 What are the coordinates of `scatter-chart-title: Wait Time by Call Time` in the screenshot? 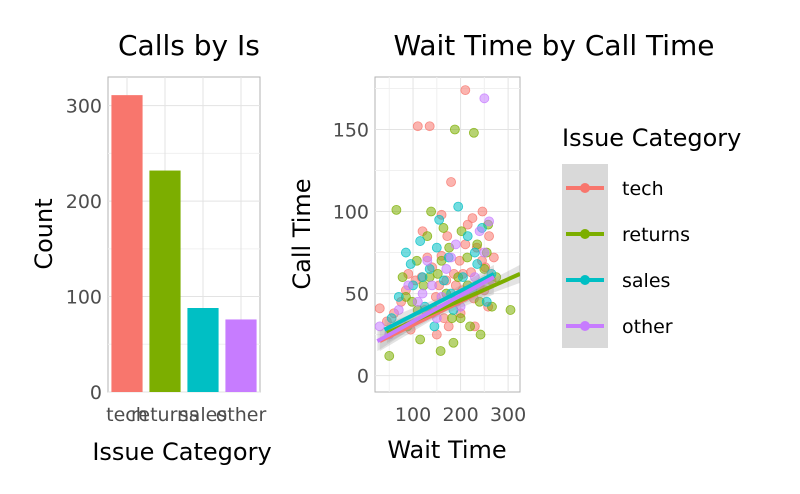 It's located at (553, 45).